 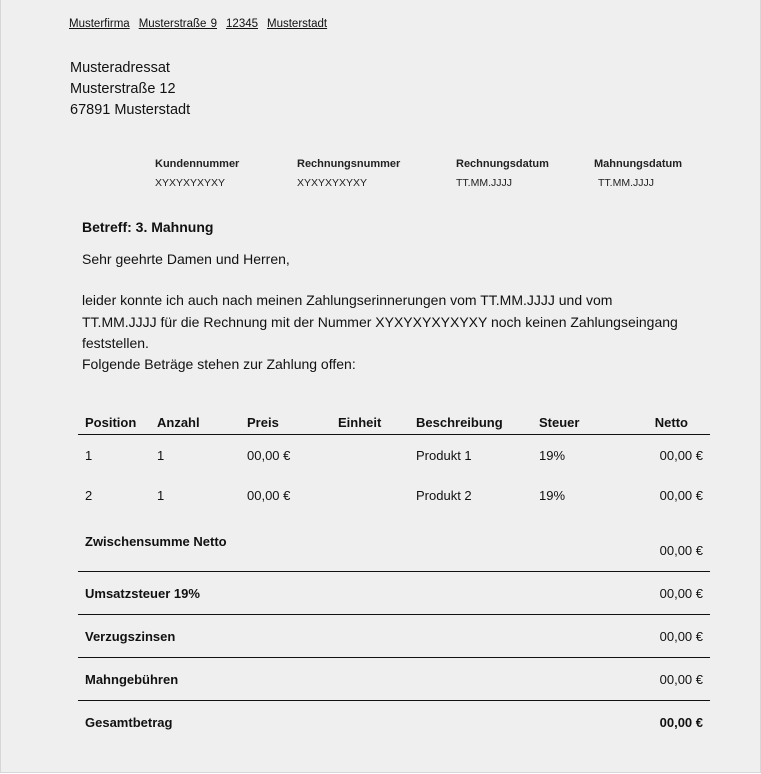 I want to click on interest-value: 00,00 €, so click(x=681, y=636).